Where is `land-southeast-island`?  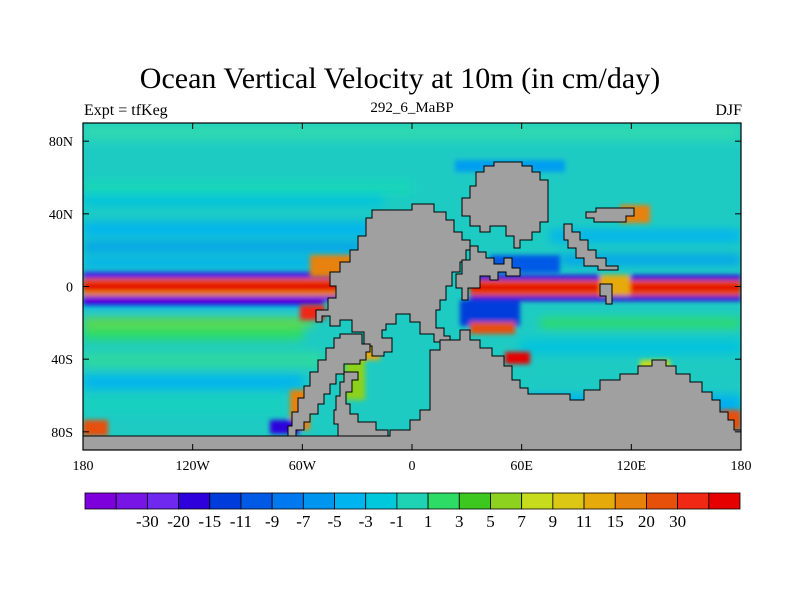 land-southeast-island is located at coordinates (606, 294).